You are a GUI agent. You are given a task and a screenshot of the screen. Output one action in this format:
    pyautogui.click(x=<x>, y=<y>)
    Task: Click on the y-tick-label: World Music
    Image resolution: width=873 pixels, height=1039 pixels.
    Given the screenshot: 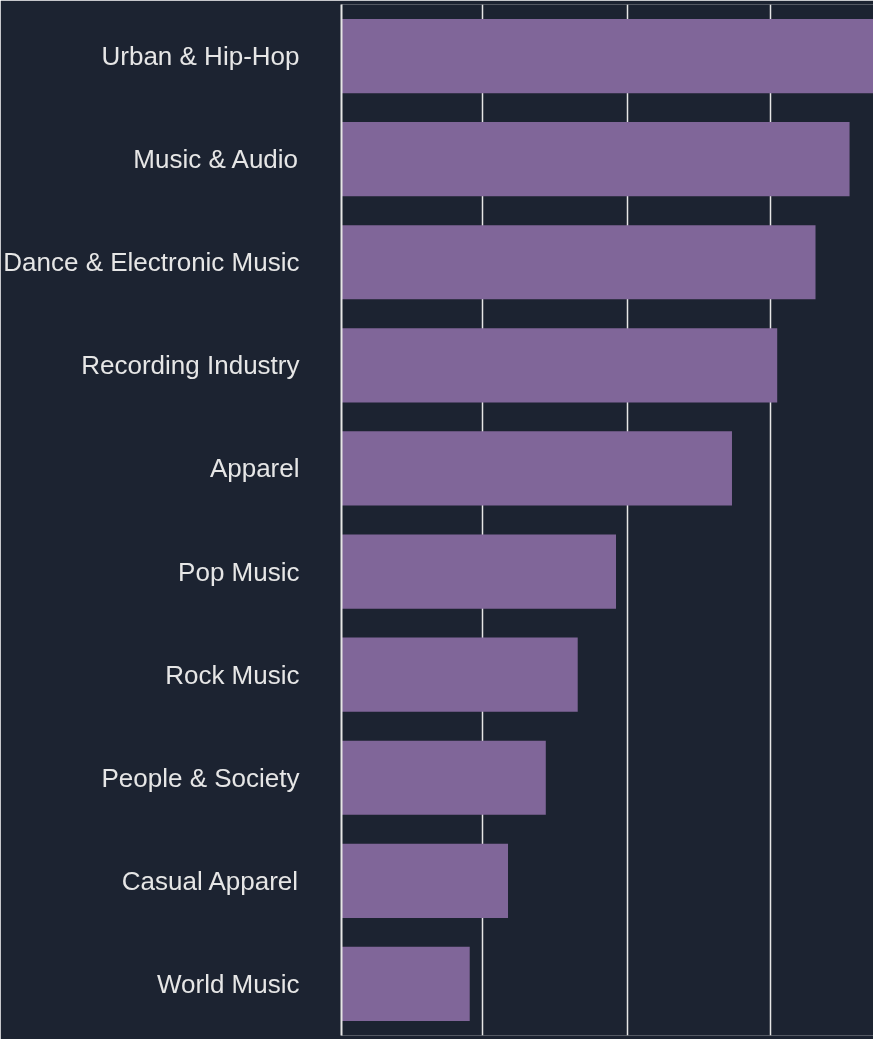 What is the action you would take?
    pyautogui.click(x=228, y=983)
    